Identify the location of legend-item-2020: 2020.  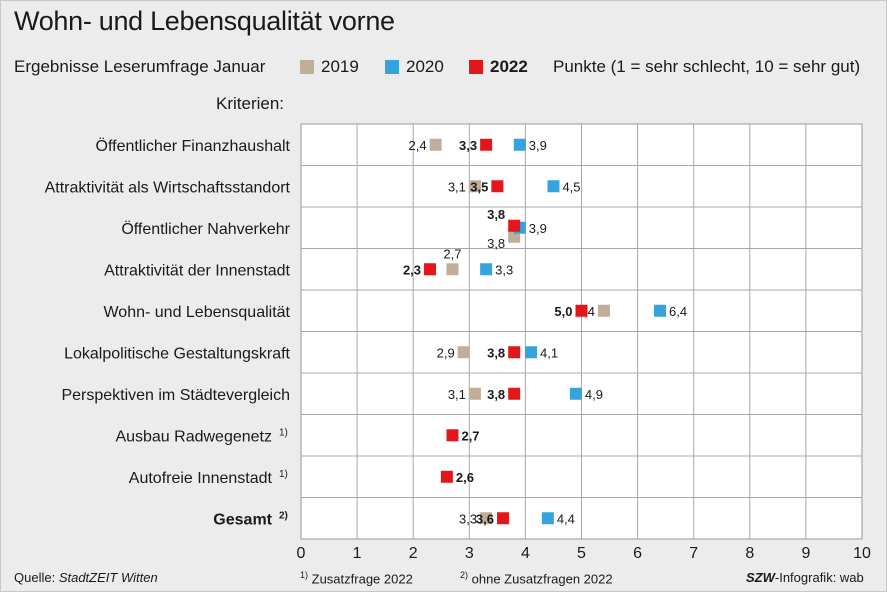
(414, 67).